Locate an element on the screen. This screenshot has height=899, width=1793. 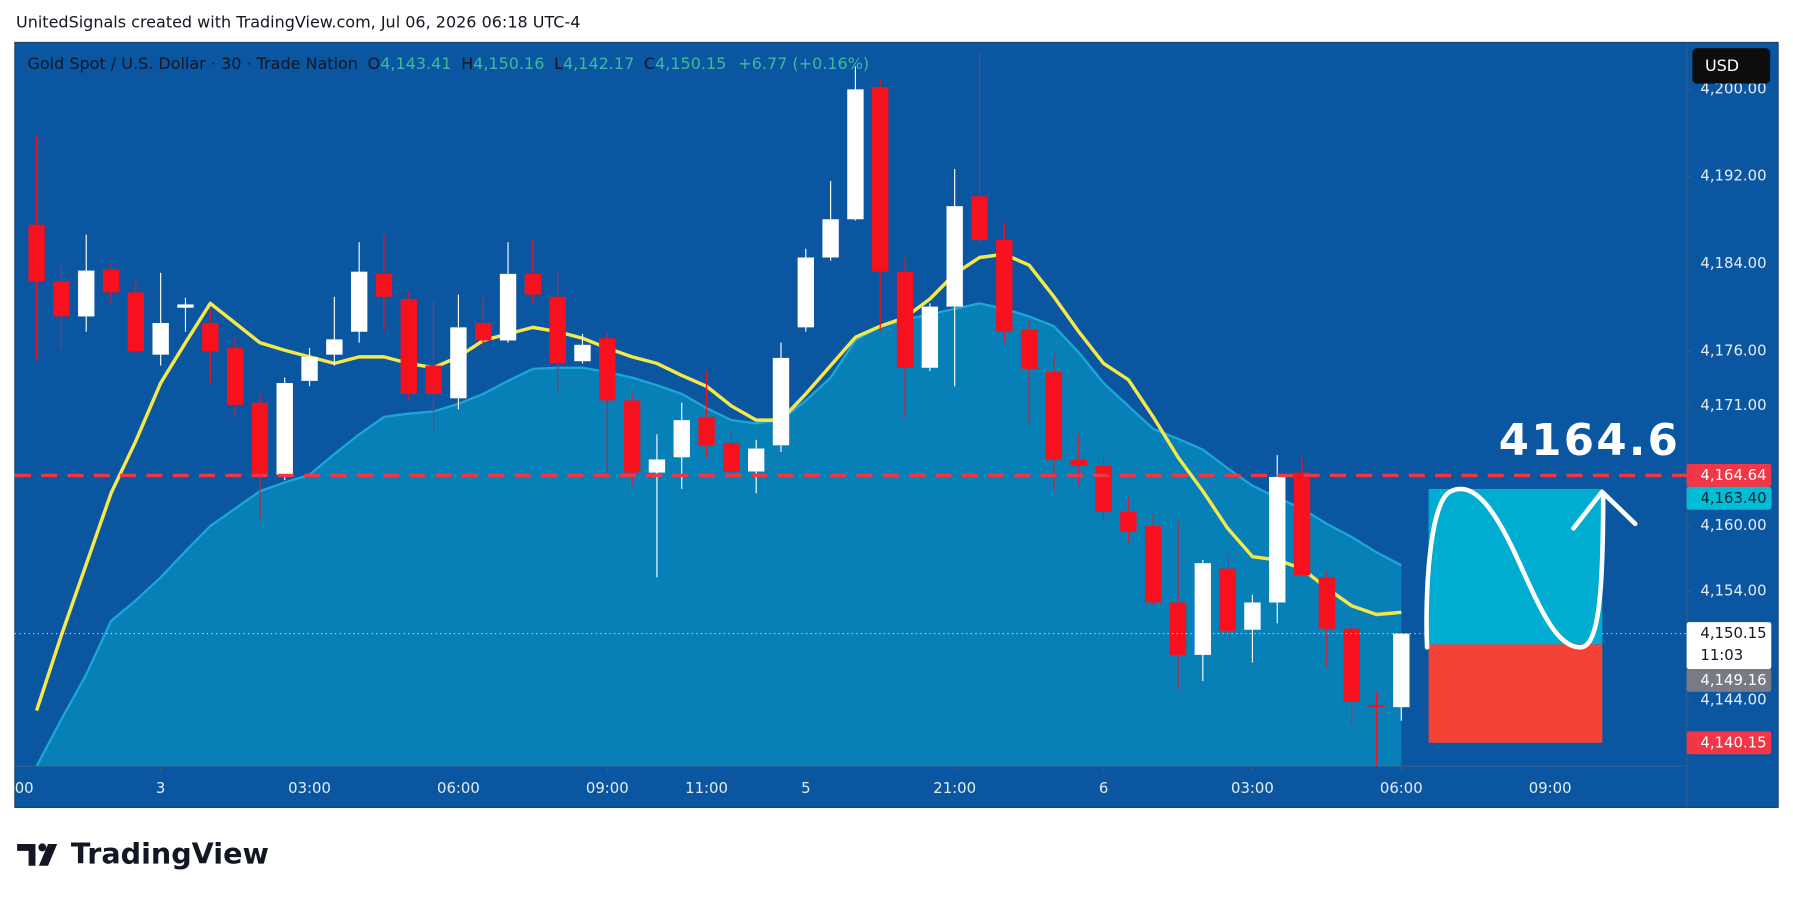
brand: TradingView is located at coordinates (170, 853).